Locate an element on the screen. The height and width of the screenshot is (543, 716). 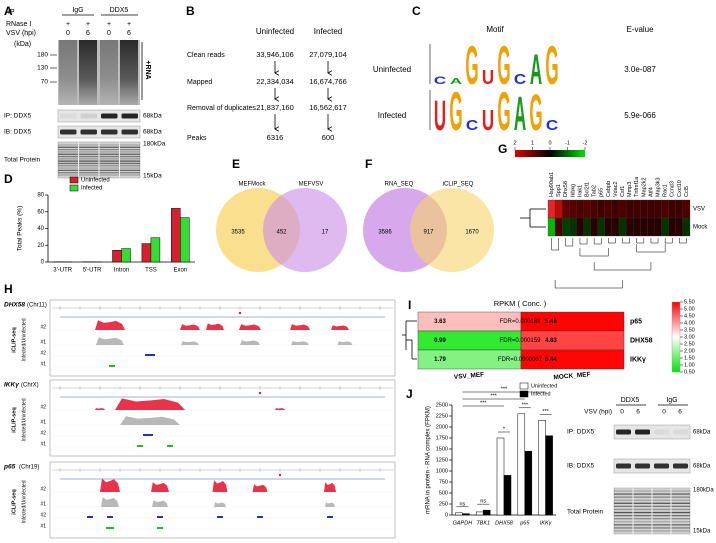
y-tick-label: 500 is located at coordinates (443, 493).